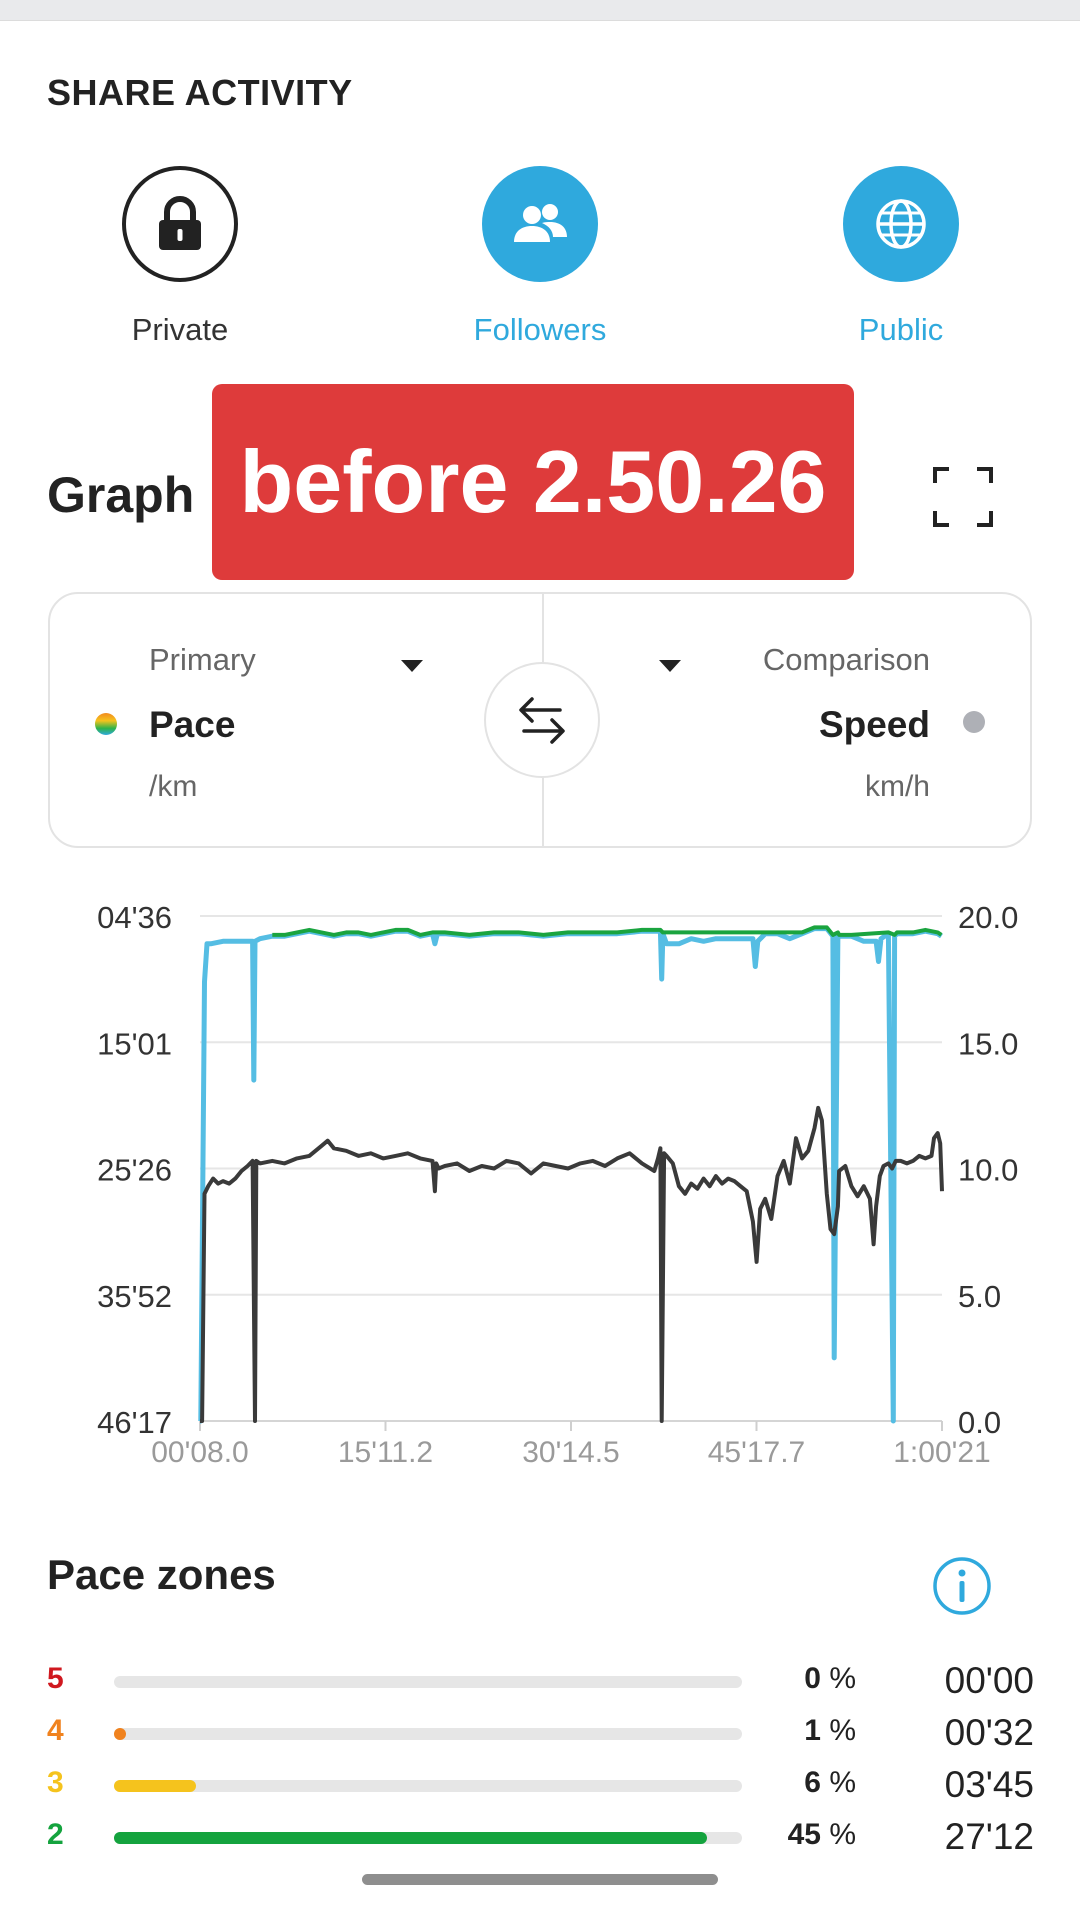 Image resolution: width=1080 pixels, height=1908 pixels. I want to click on swap-metrics-button, so click(542, 720).